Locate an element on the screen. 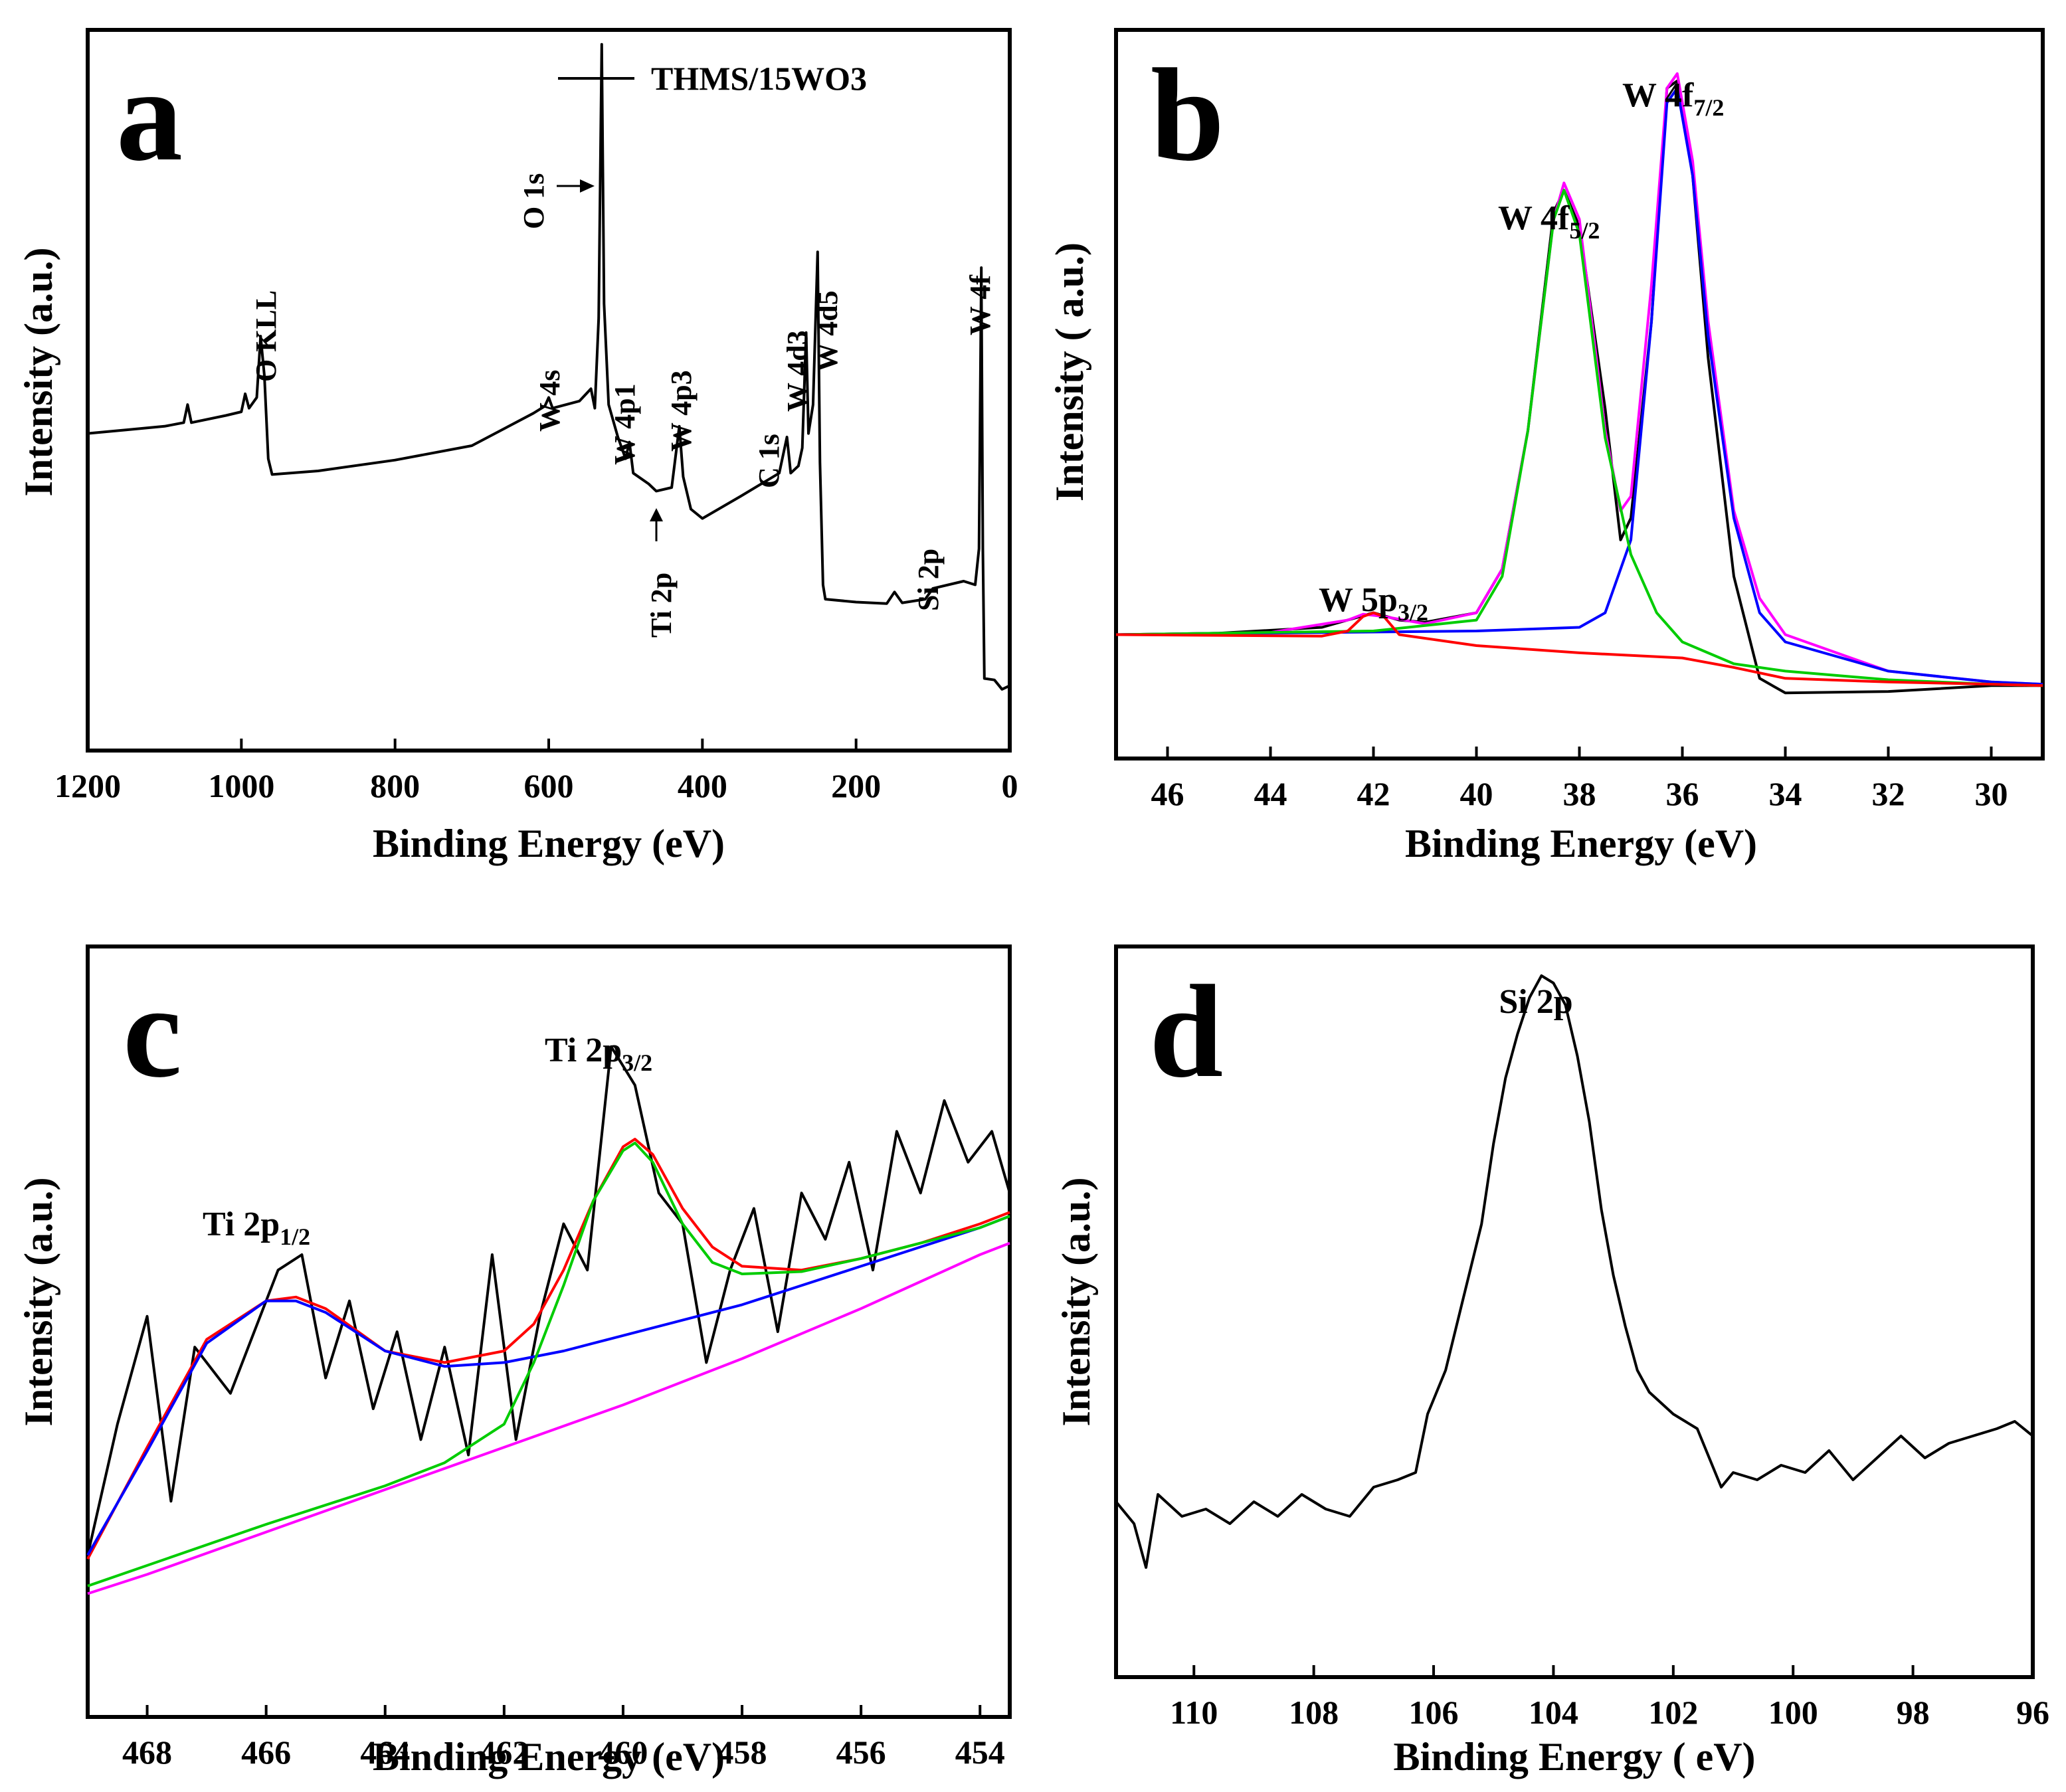 The image size is (2066, 1792). x-tick-label: 458 is located at coordinates (742, 1752).